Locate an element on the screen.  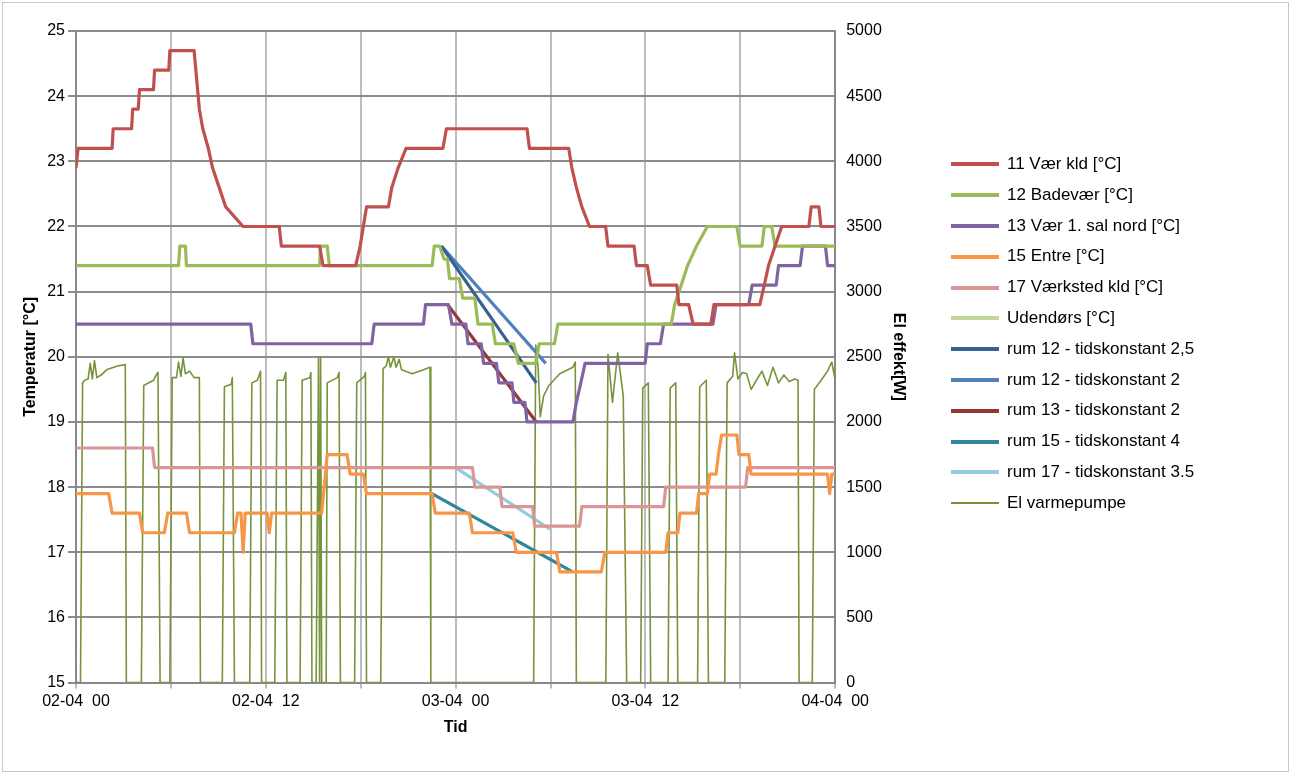
legend-label: rum 13 - tidskonstant 2 is located at coordinates (1093, 410).